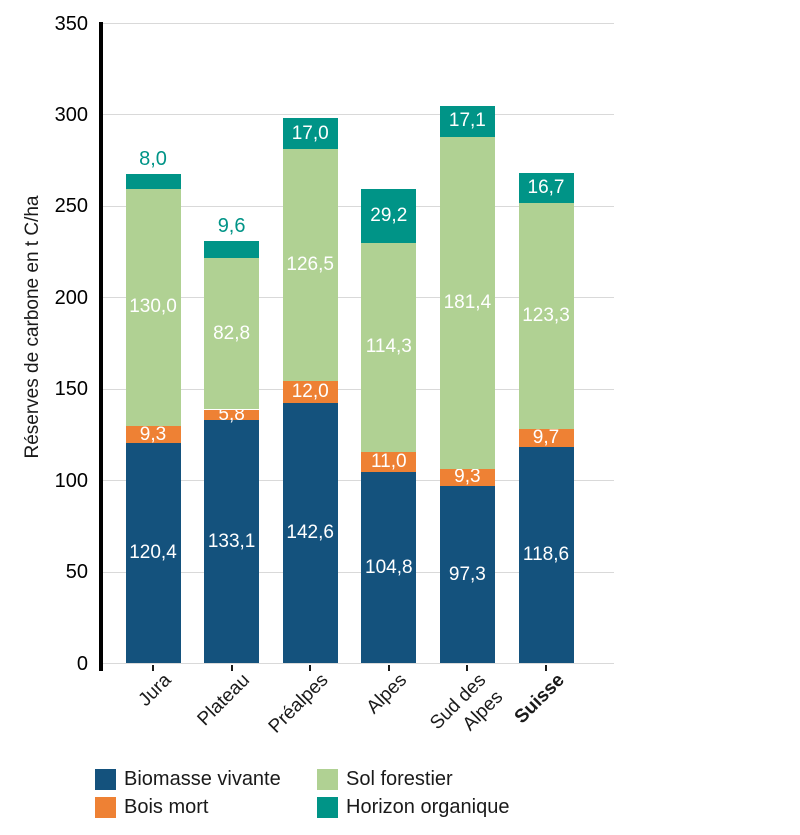  I want to click on x-category-label-plateau: Plateau, so click(224, 700).